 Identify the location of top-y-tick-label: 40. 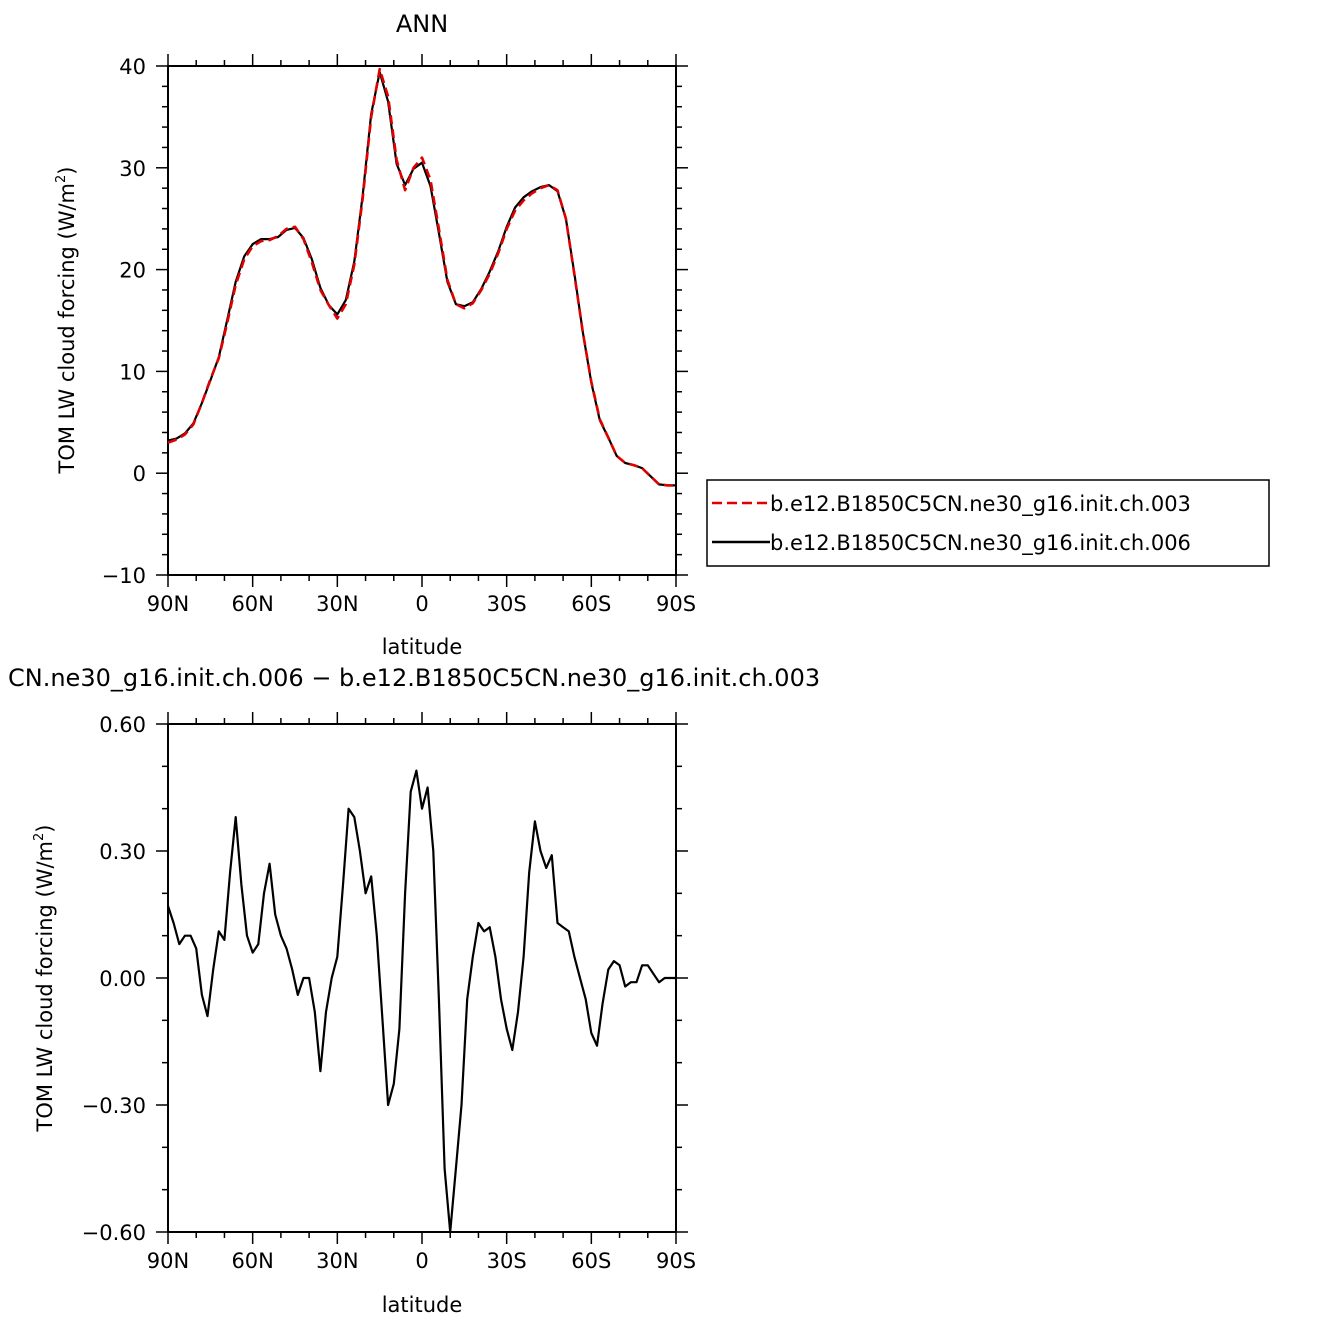
(132, 67).